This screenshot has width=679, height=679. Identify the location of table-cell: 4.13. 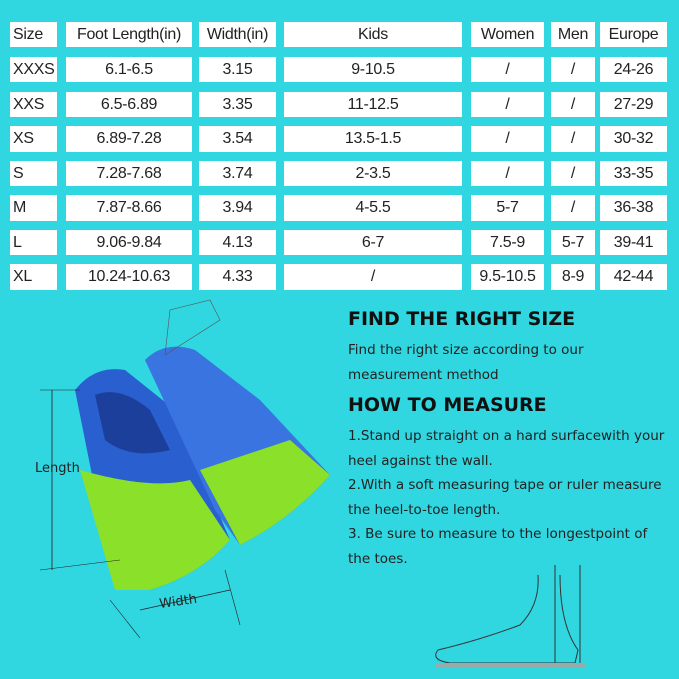
(237, 242).